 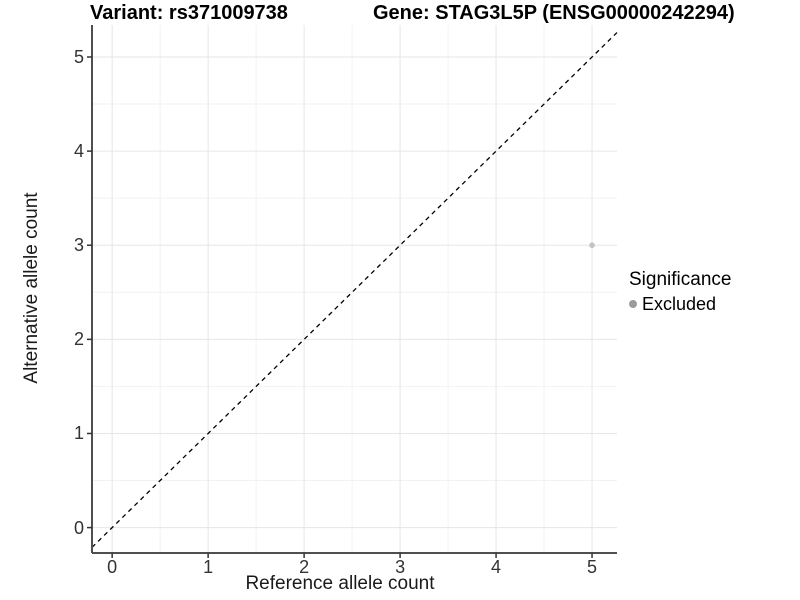 I want to click on legend-point-icon, so click(x=633, y=304).